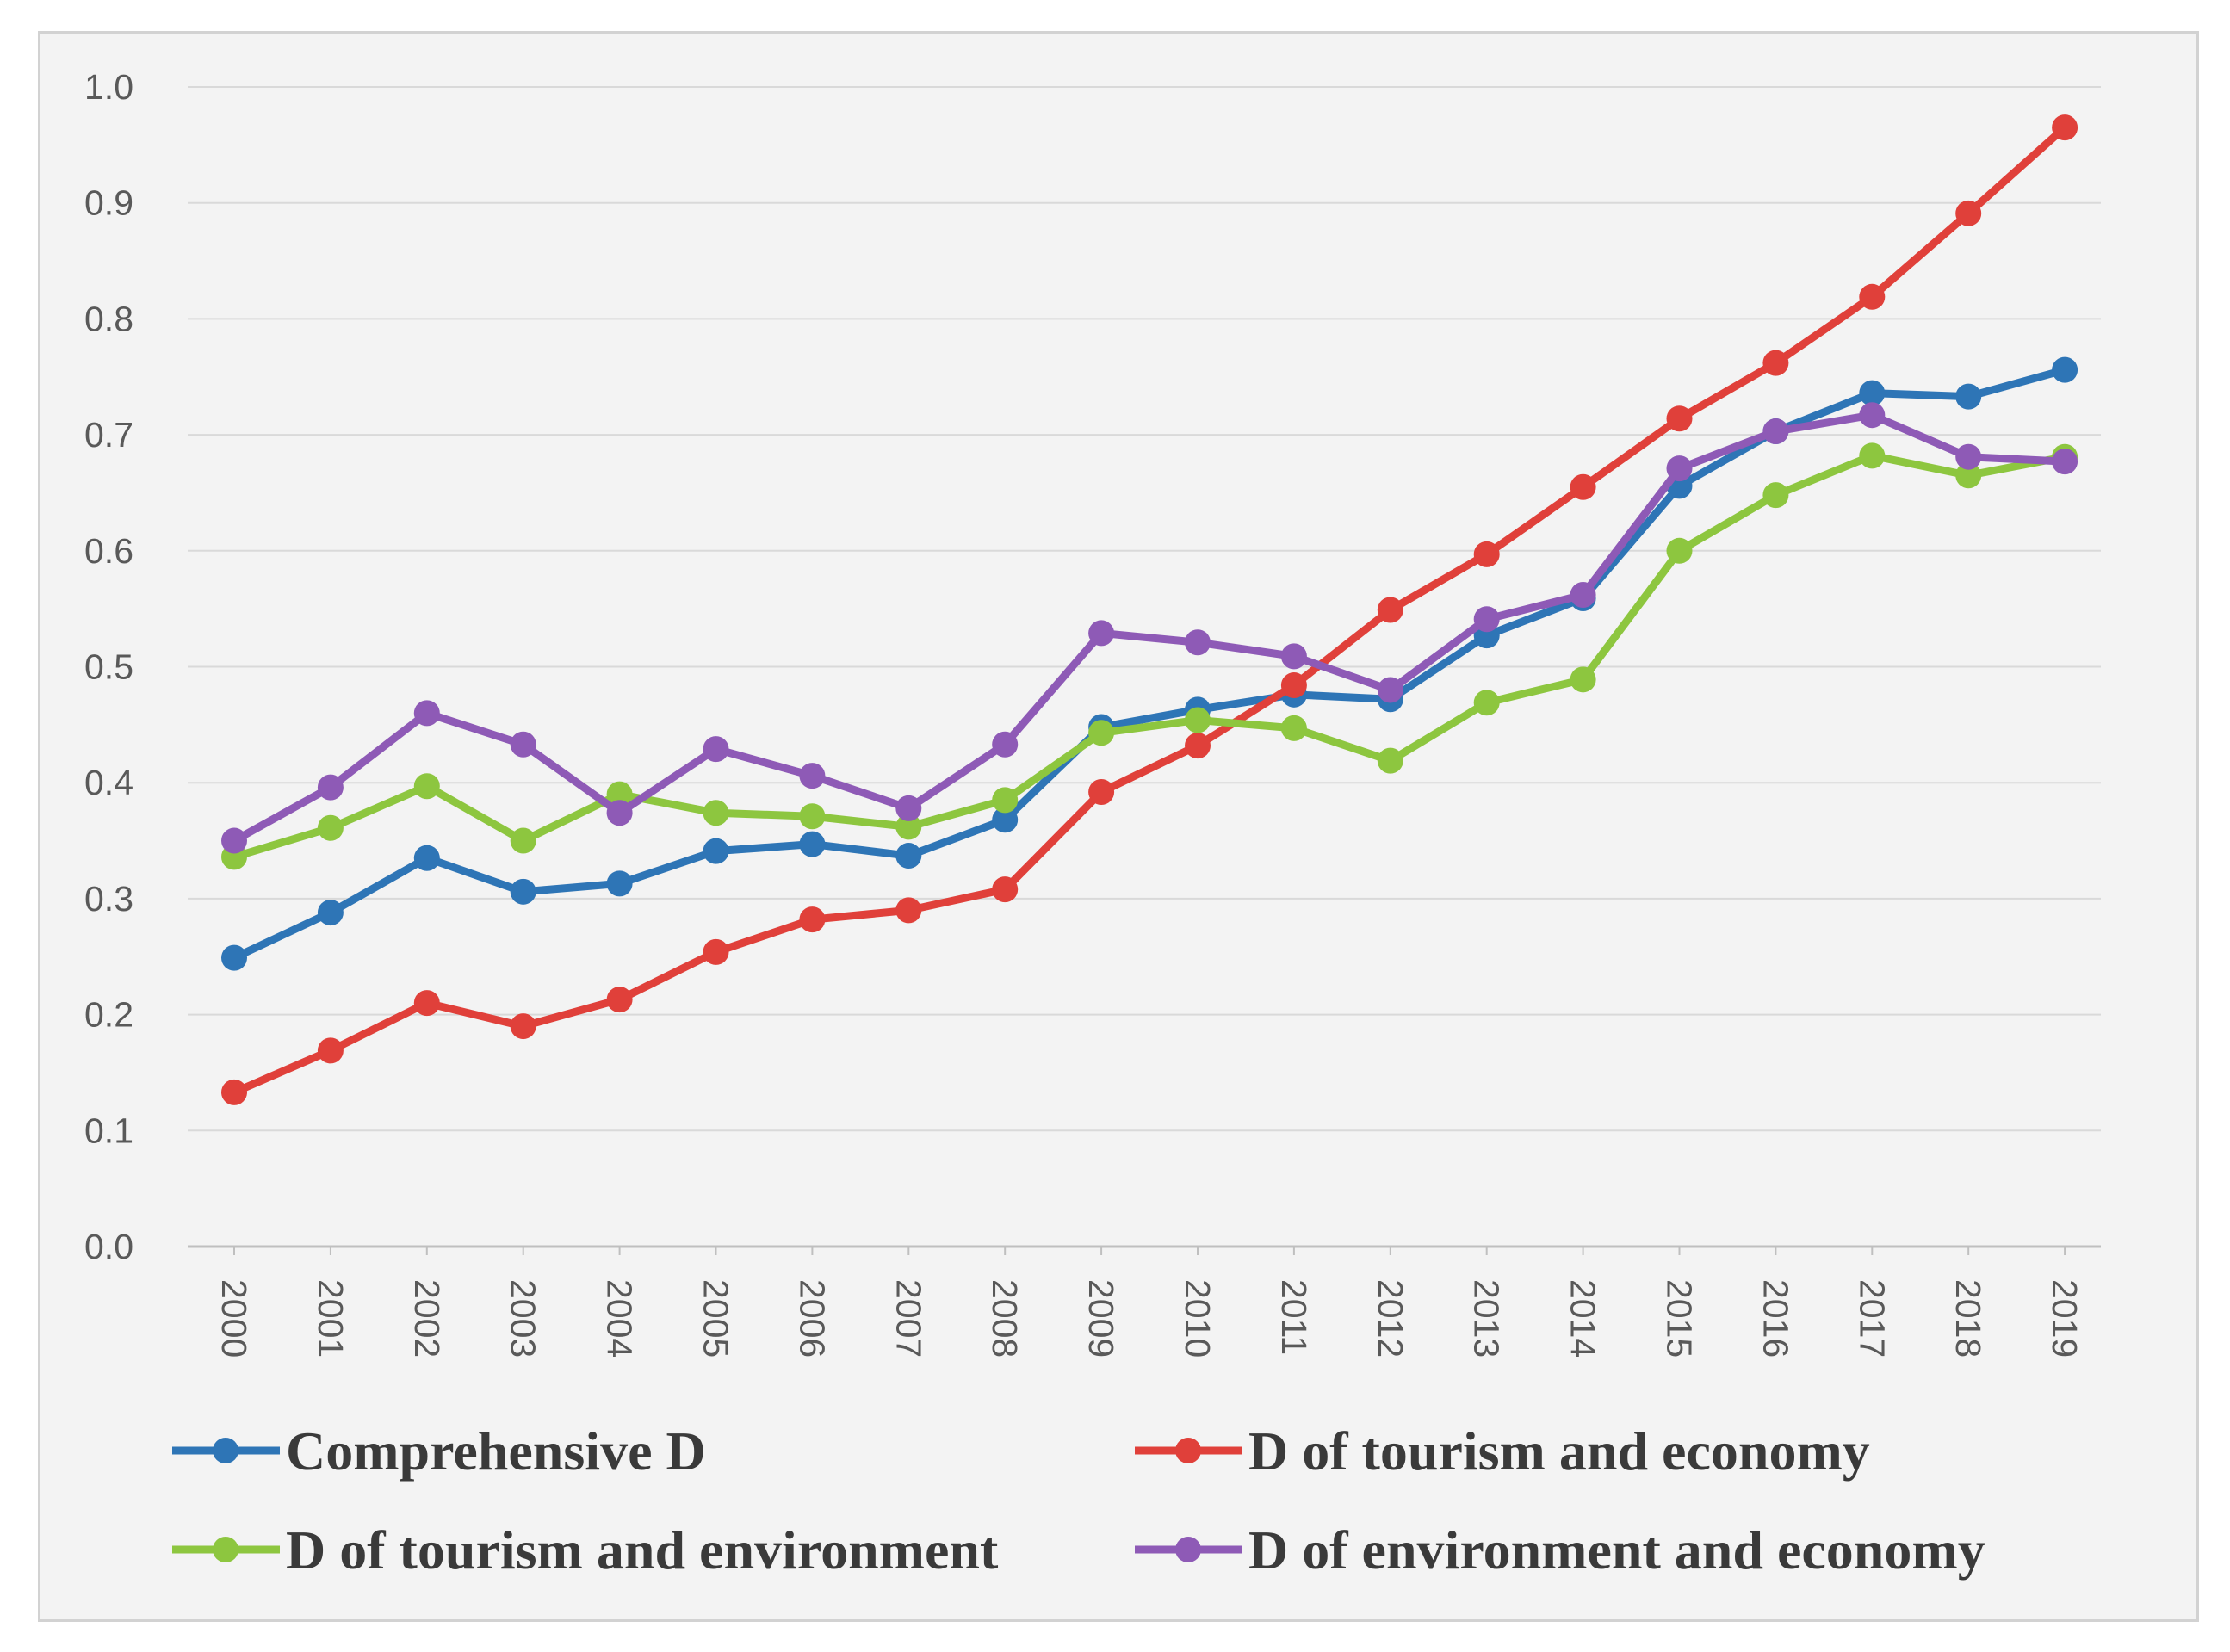 This screenshot has height=1652, width=2230. What do you see at coordinates (1680, 1318) in the screenshot?
I see `x-tick-label: 2015` at bounding box center [1680, 1318].